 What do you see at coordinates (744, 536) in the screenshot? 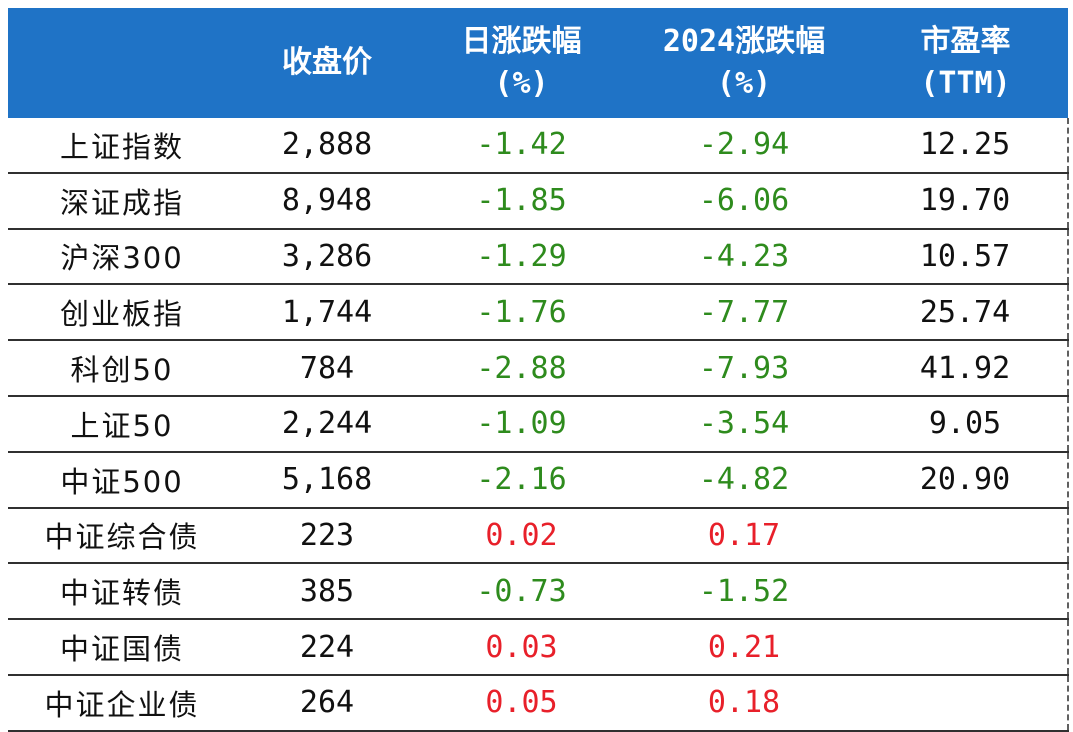
I see `ytd-change-cell: 0.17` at bounding box center [744, 536].